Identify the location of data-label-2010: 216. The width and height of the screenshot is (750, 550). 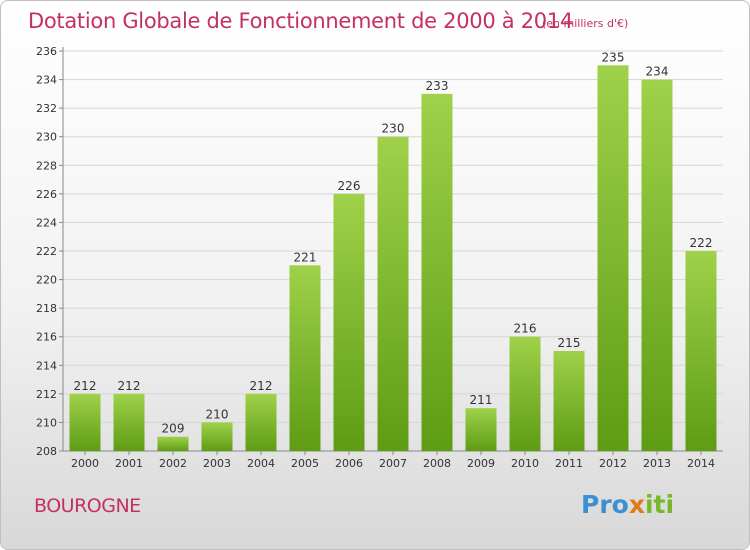
(525, 329).